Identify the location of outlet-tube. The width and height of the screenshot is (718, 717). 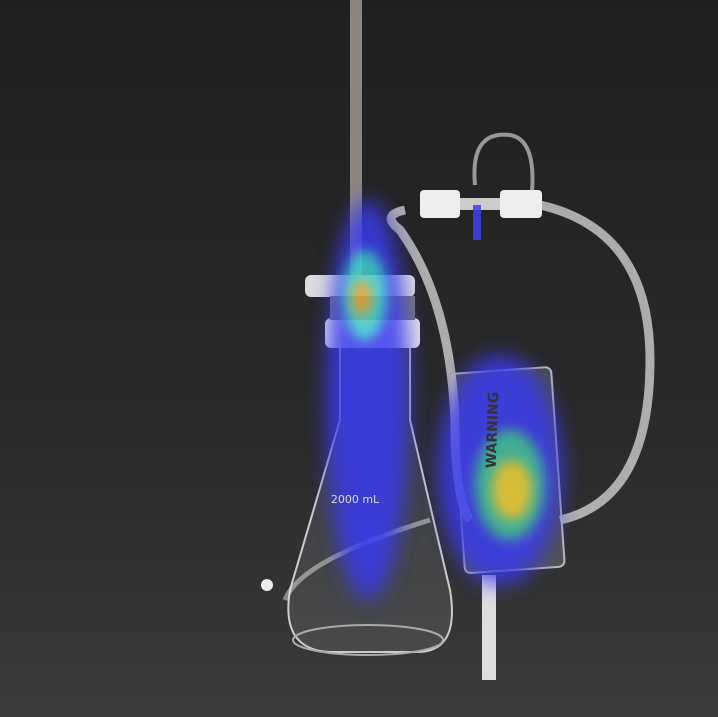
(489, 627).